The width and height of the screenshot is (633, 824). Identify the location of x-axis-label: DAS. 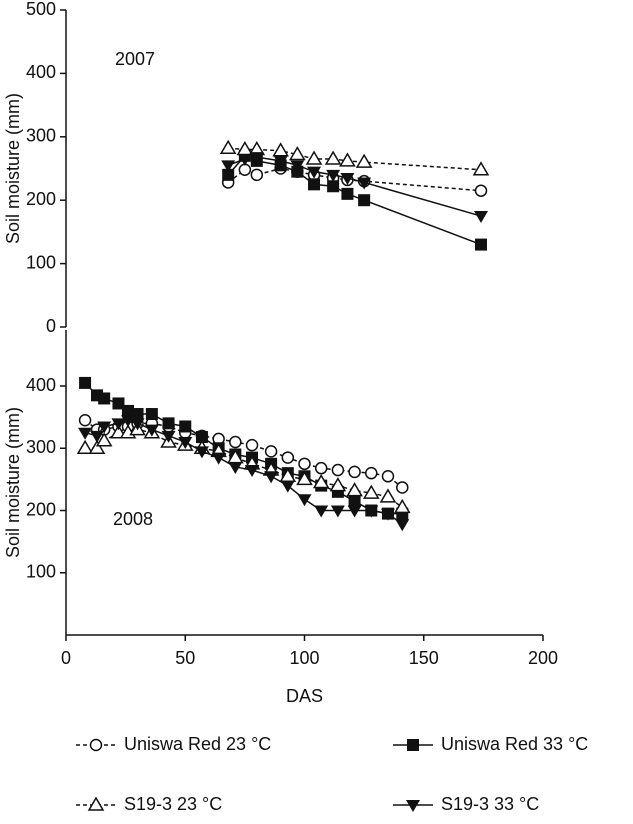
(304, 696).